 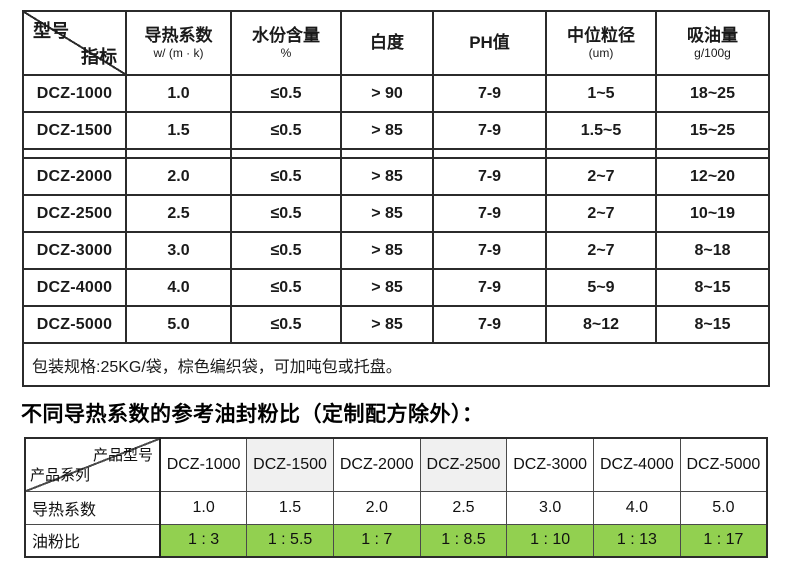 I want to click on model-cell: DCZ-1000, so click(x=74, y=93).